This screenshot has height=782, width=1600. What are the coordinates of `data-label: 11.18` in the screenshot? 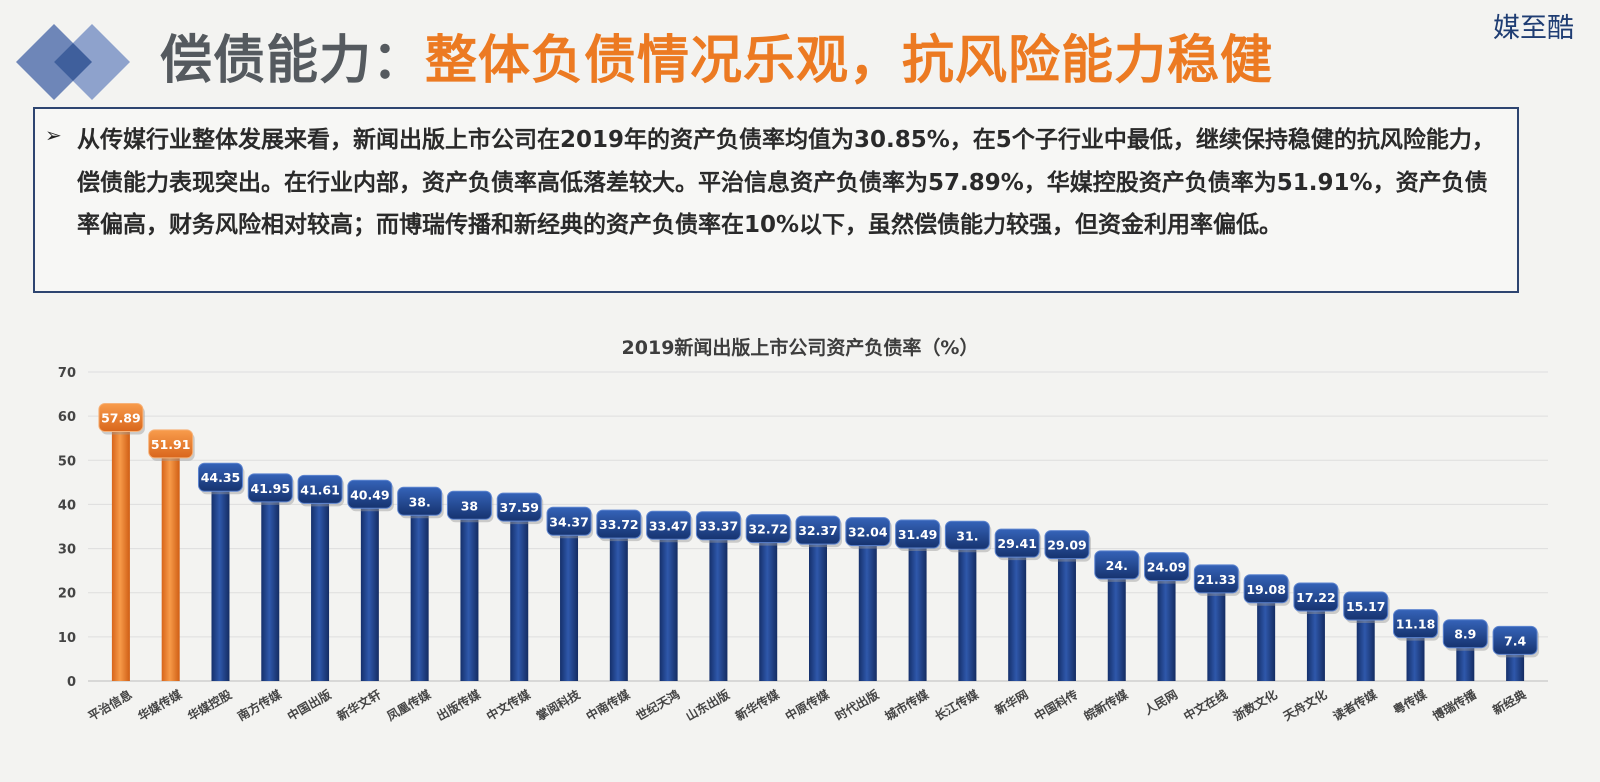 It's located at (1416, 624).